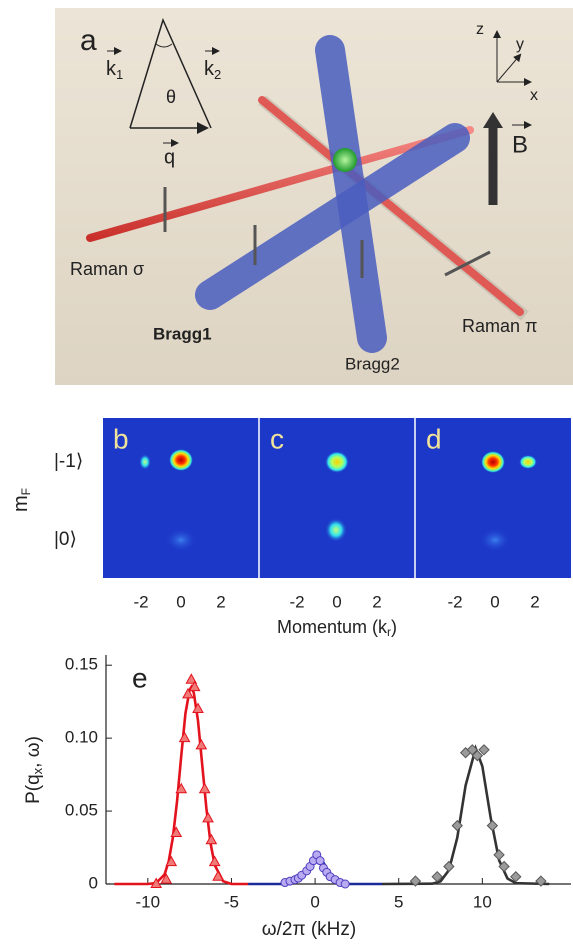 Image resolution: width=573 pixels, height=946 pixels. What do you see at coordinates (164, 45) in the screenshot?
I see `theta-arc` at bounding box center [164, 45].